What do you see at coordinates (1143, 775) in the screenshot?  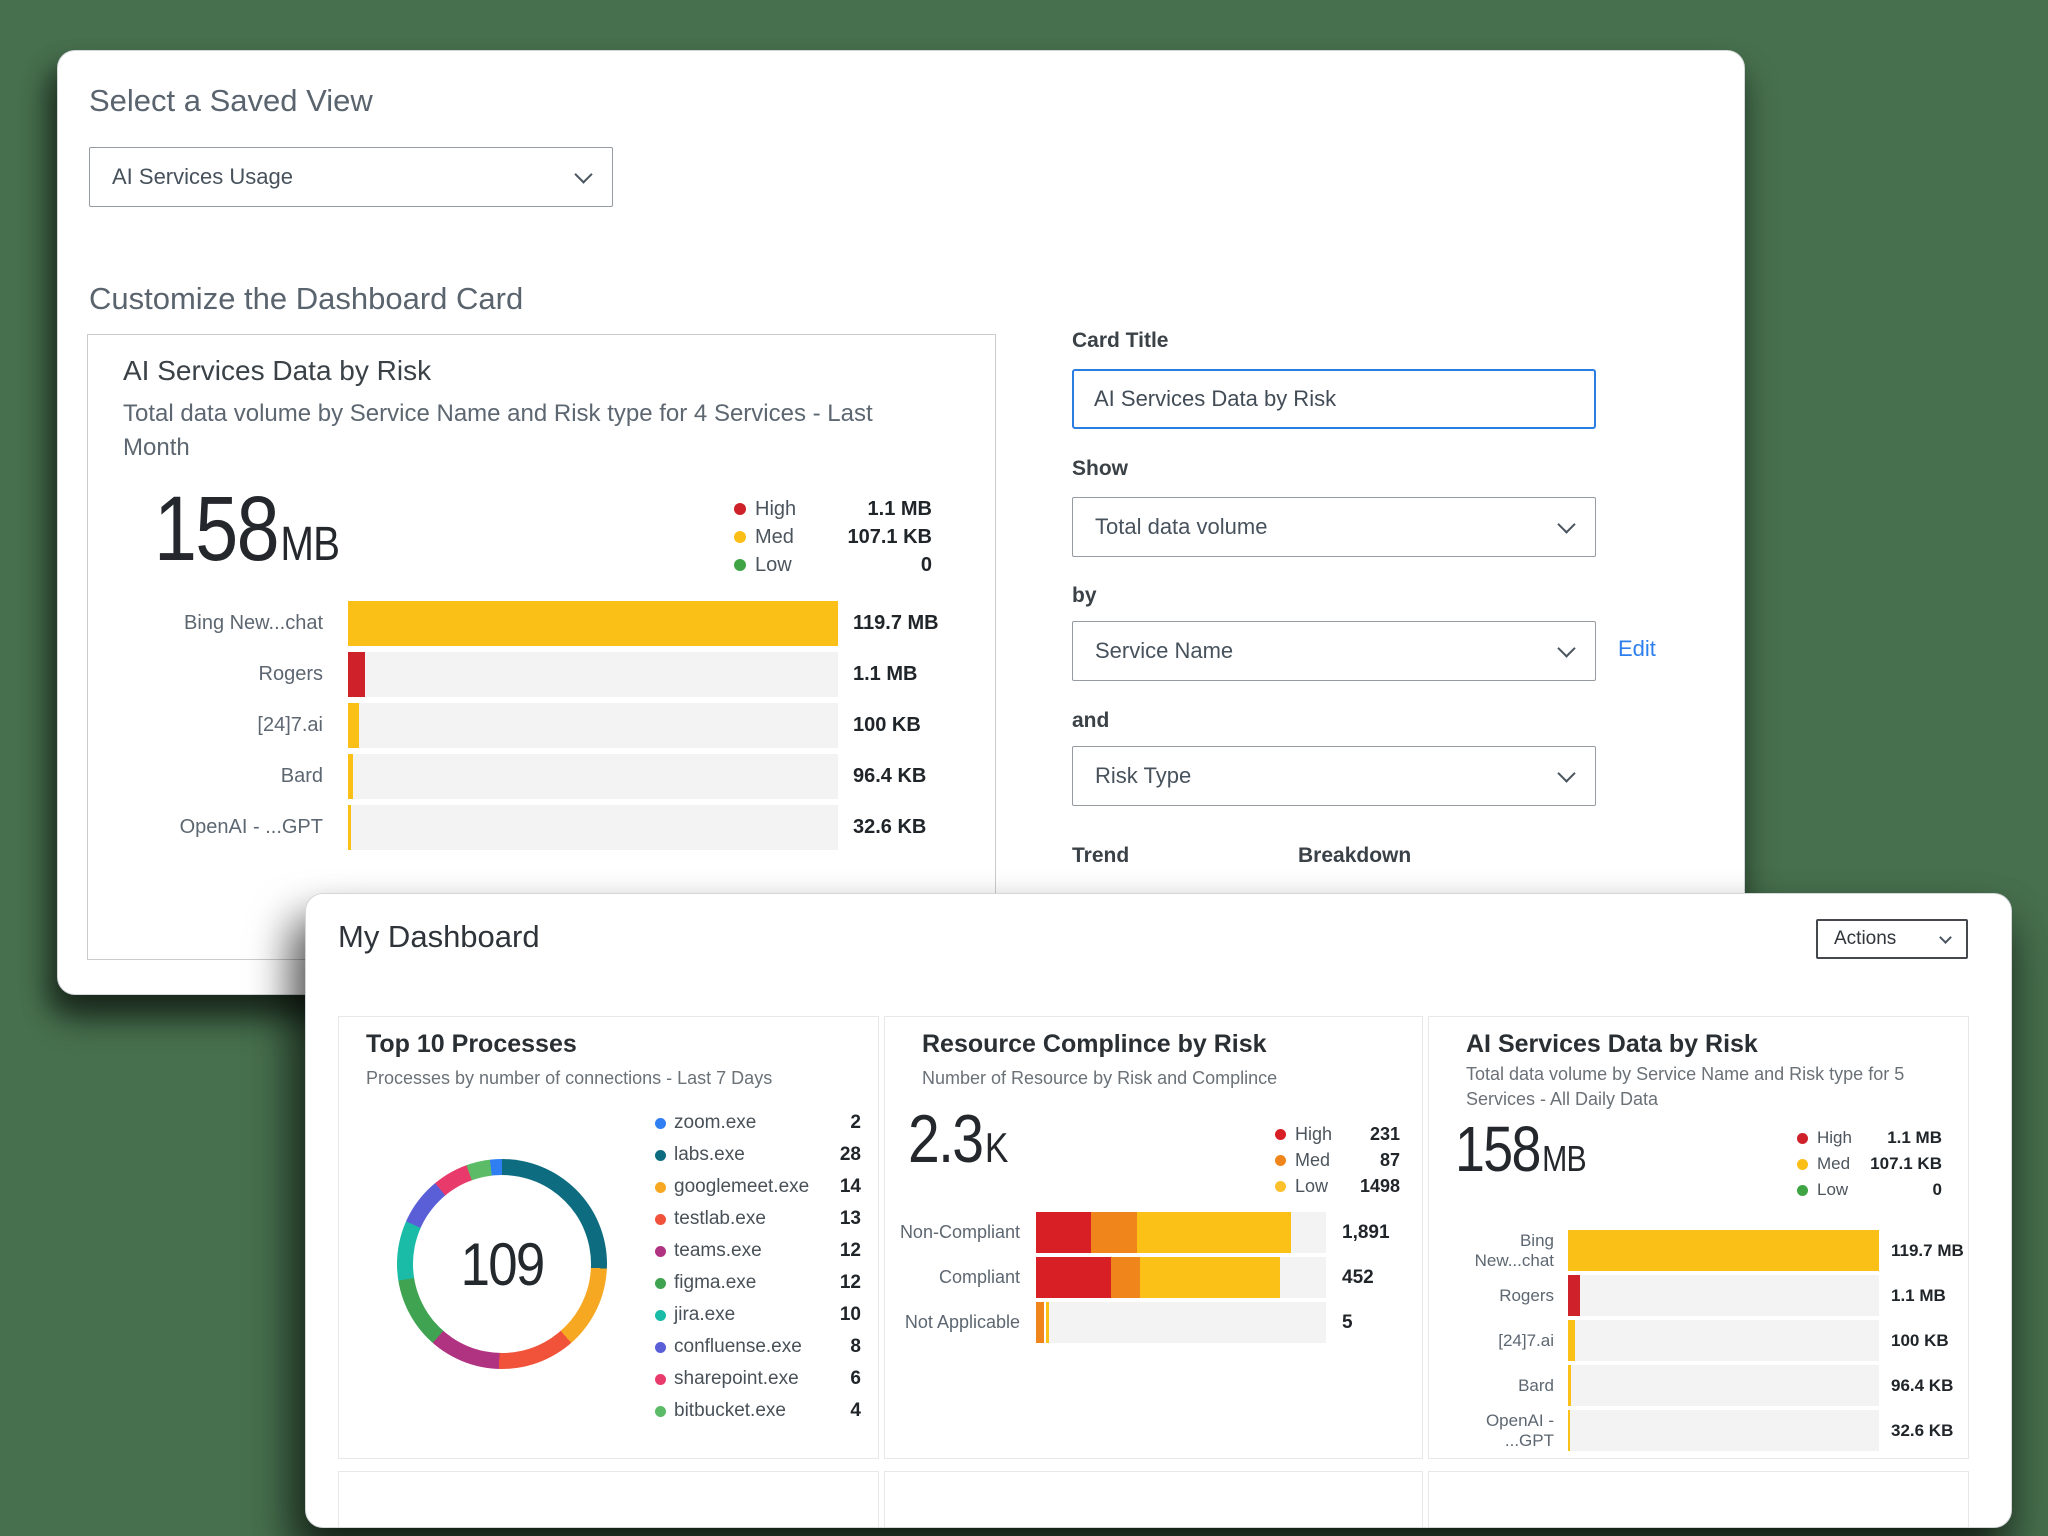 I see `and-selected-value: Risk Type` at bounding box center [1143, 775].